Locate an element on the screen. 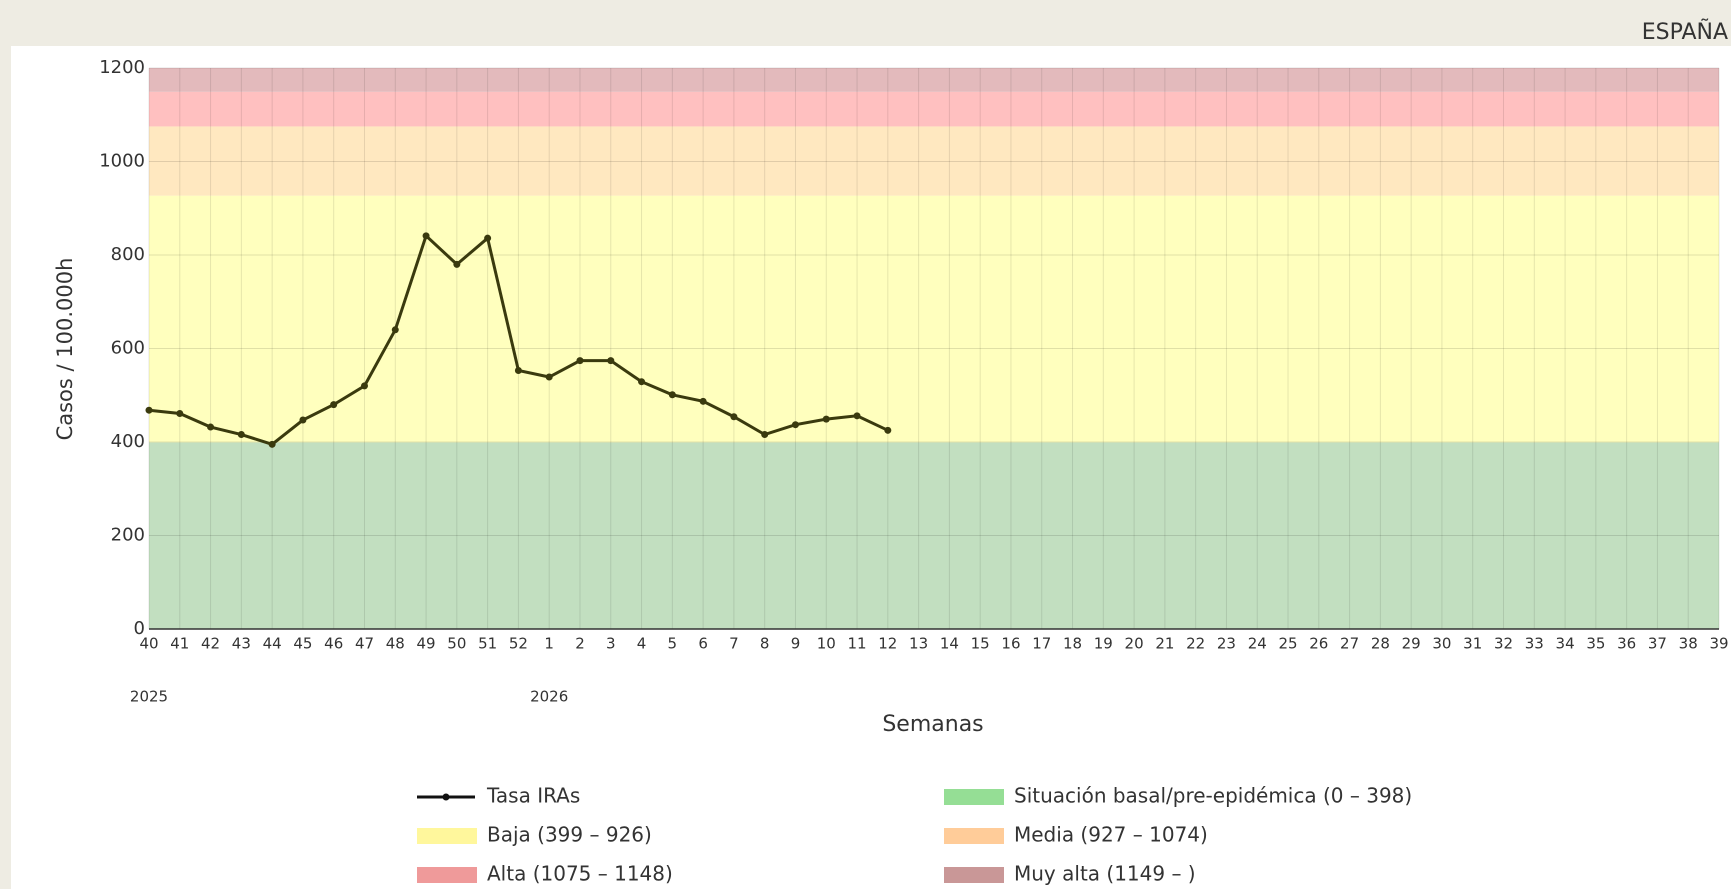  x-tick-label: 49 is located at coordinates (426, 644).